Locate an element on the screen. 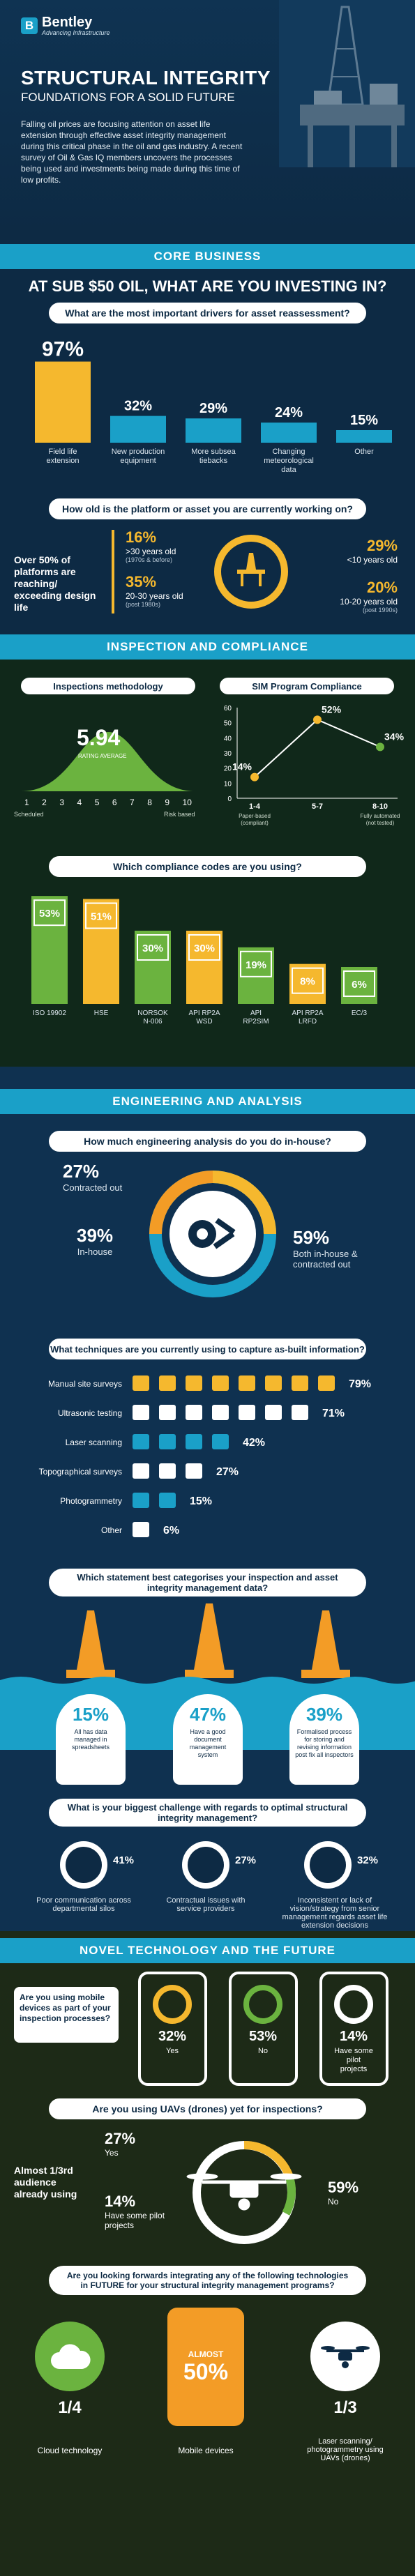 This screenshot has height=2576, width=415. contracted-label: Contracted out is located at coordinates (93, 1187).